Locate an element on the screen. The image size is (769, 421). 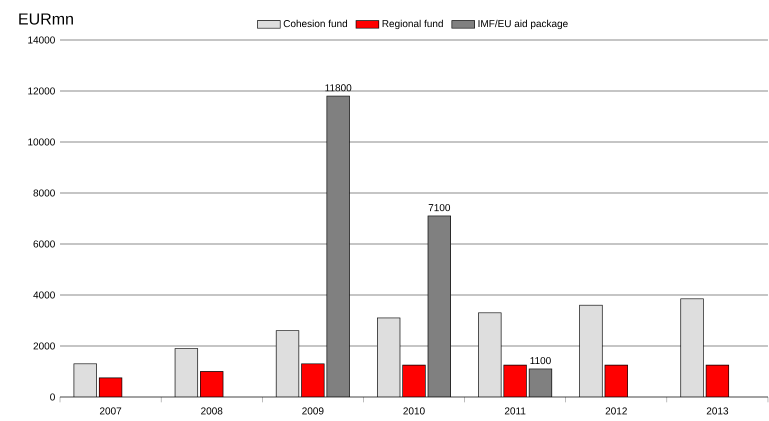
legend-label: Regional fund is located at coordinates (412, 25).